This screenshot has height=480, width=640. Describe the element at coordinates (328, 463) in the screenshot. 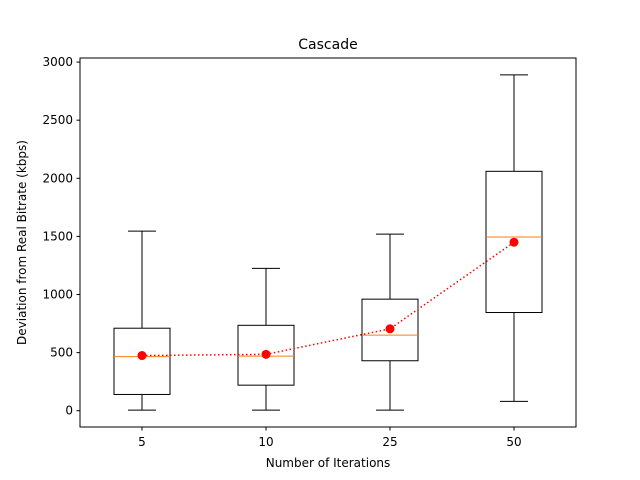

I see `x-axis-label: Number of Iterations` at that location.